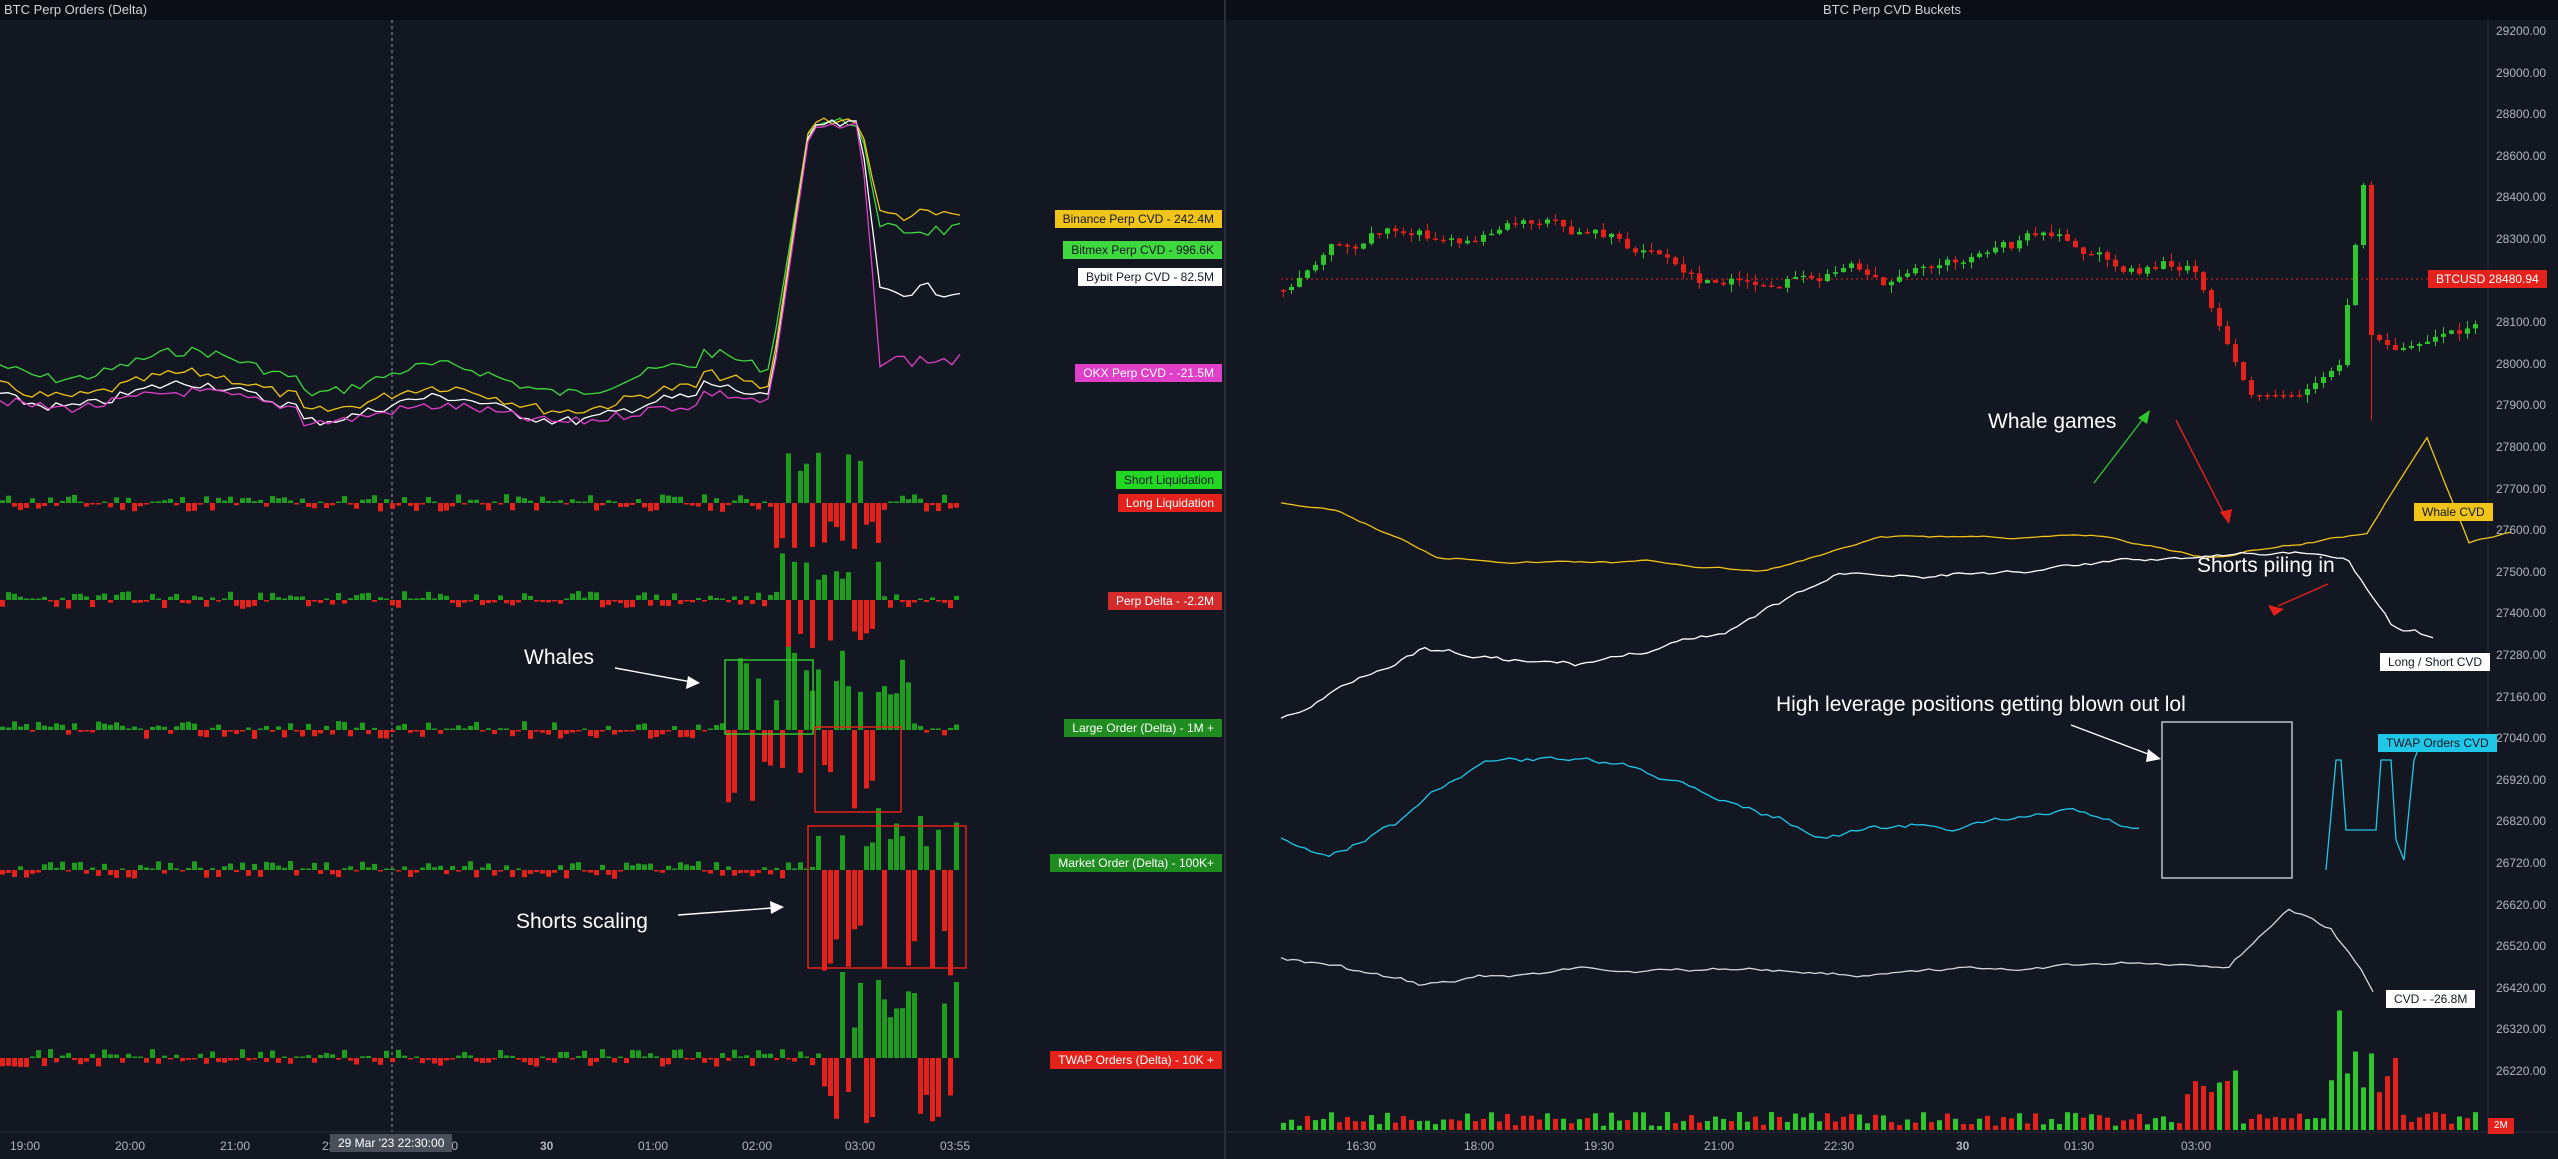 This screenshot has width=2558, height=1159. Describe the element at coordinates (2113, 741) in the screenshot. I see `leverage-arrow` at that location.